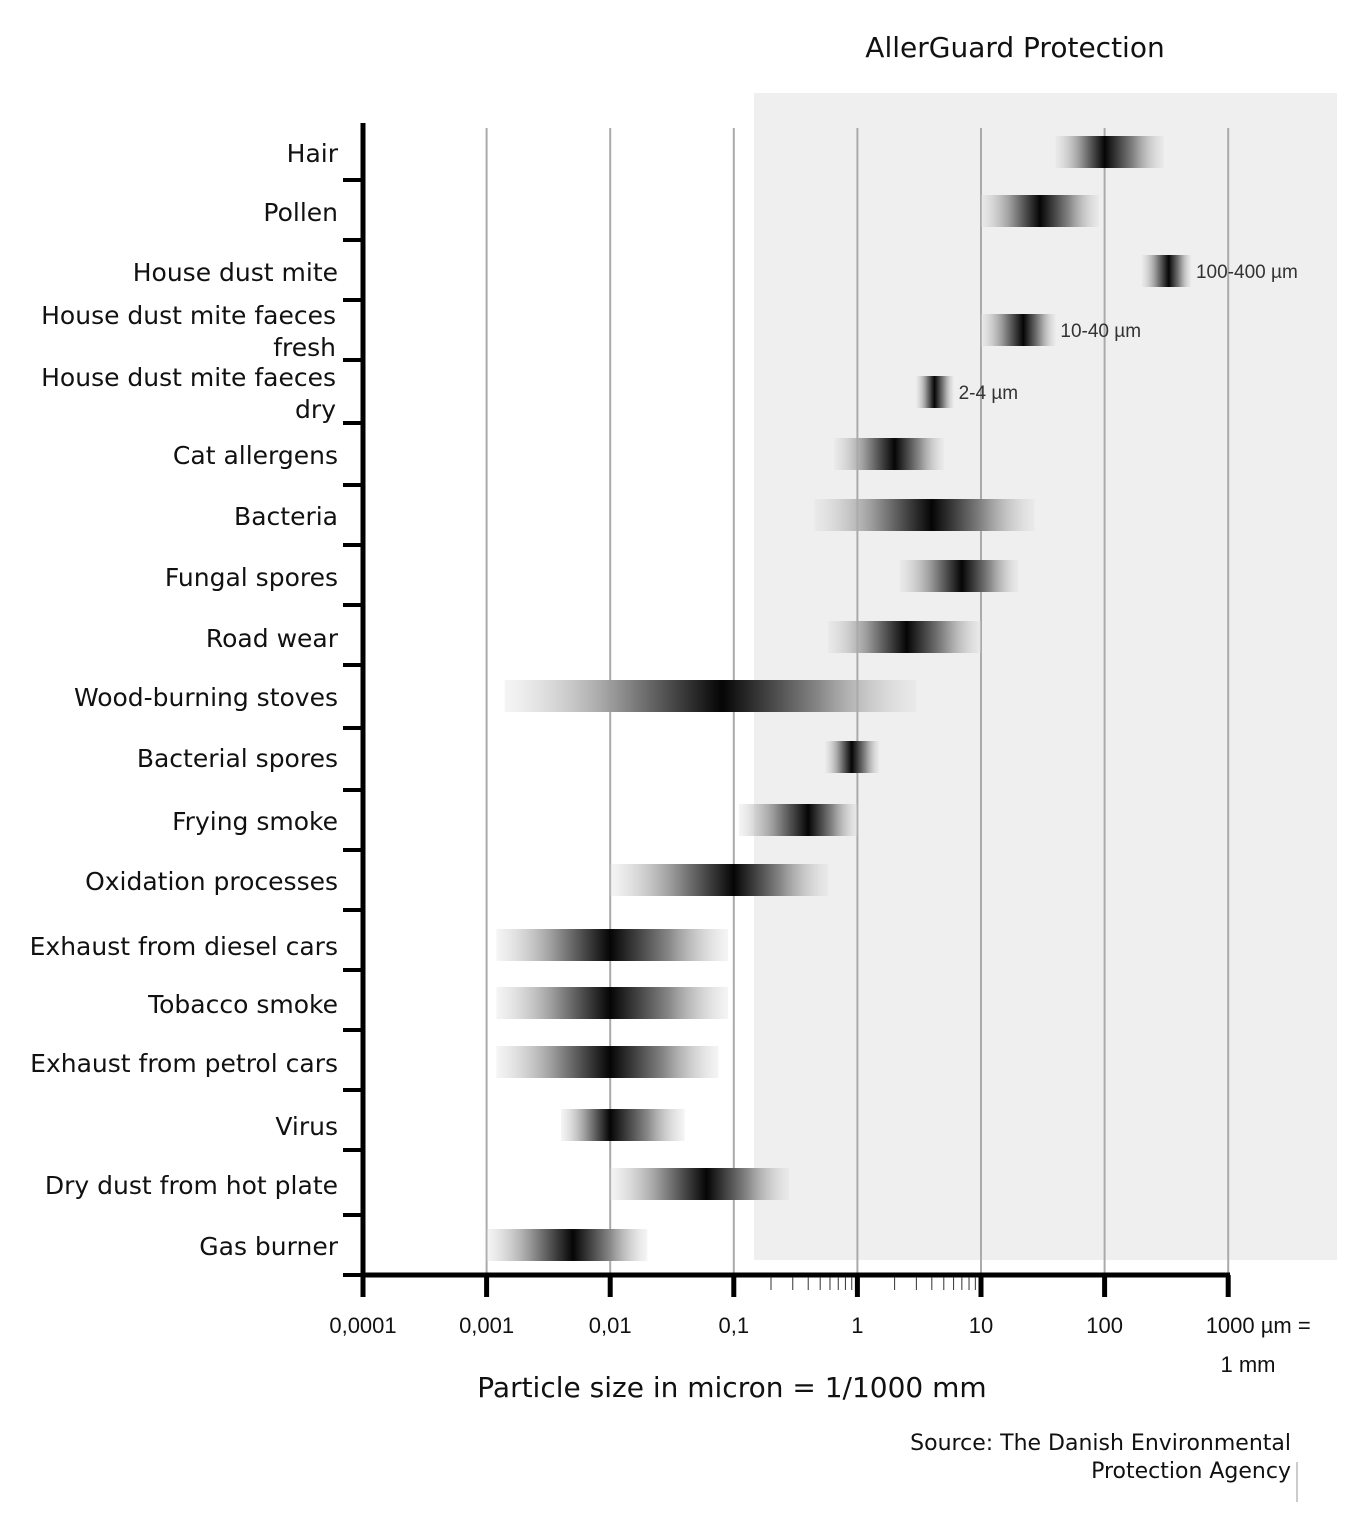  I want to click on category-label: Frying smoke, so click(255, 821).